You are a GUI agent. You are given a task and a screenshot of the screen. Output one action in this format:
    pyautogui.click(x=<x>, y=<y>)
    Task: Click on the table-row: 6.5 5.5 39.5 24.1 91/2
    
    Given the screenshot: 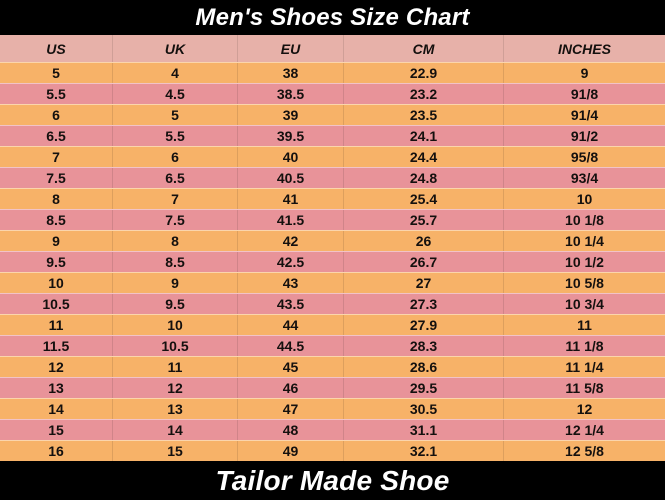 What is the action you would take?
    pyautogui.click(x=332, y=135)
    